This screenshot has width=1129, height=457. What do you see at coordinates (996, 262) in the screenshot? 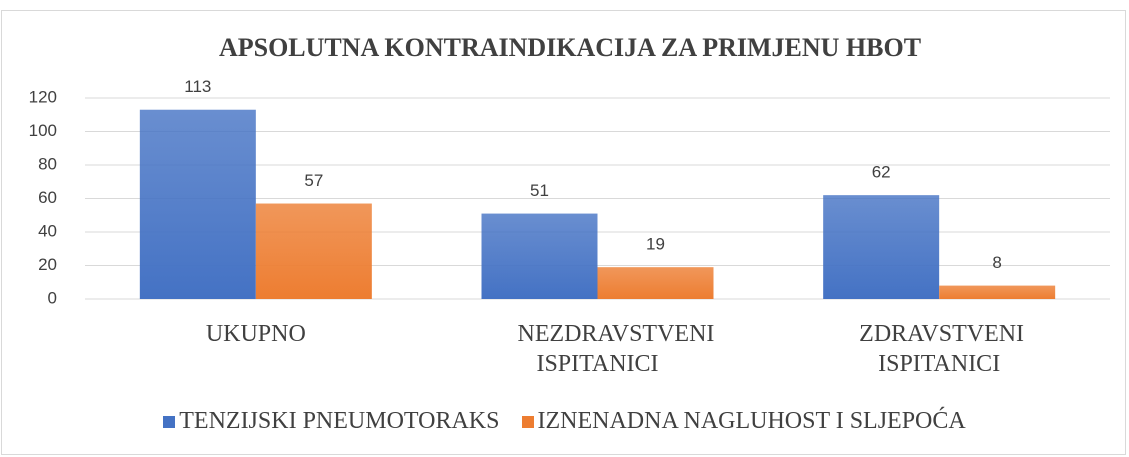
I see `data-label: 8` at bounding box center [996, 262].